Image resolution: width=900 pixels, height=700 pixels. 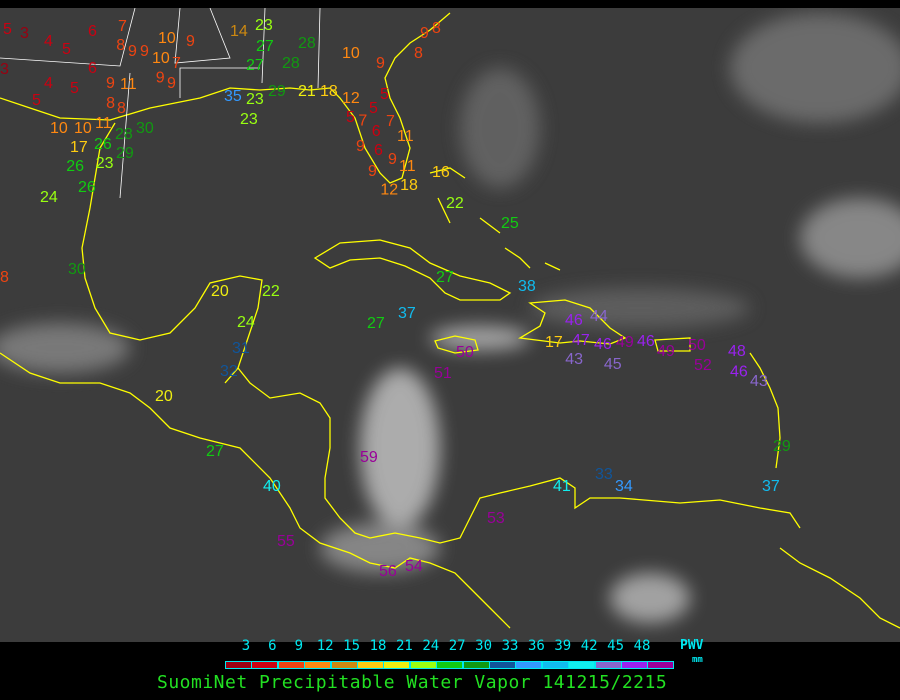 I want to click on us-state-borders, so click(x=160, y=103).